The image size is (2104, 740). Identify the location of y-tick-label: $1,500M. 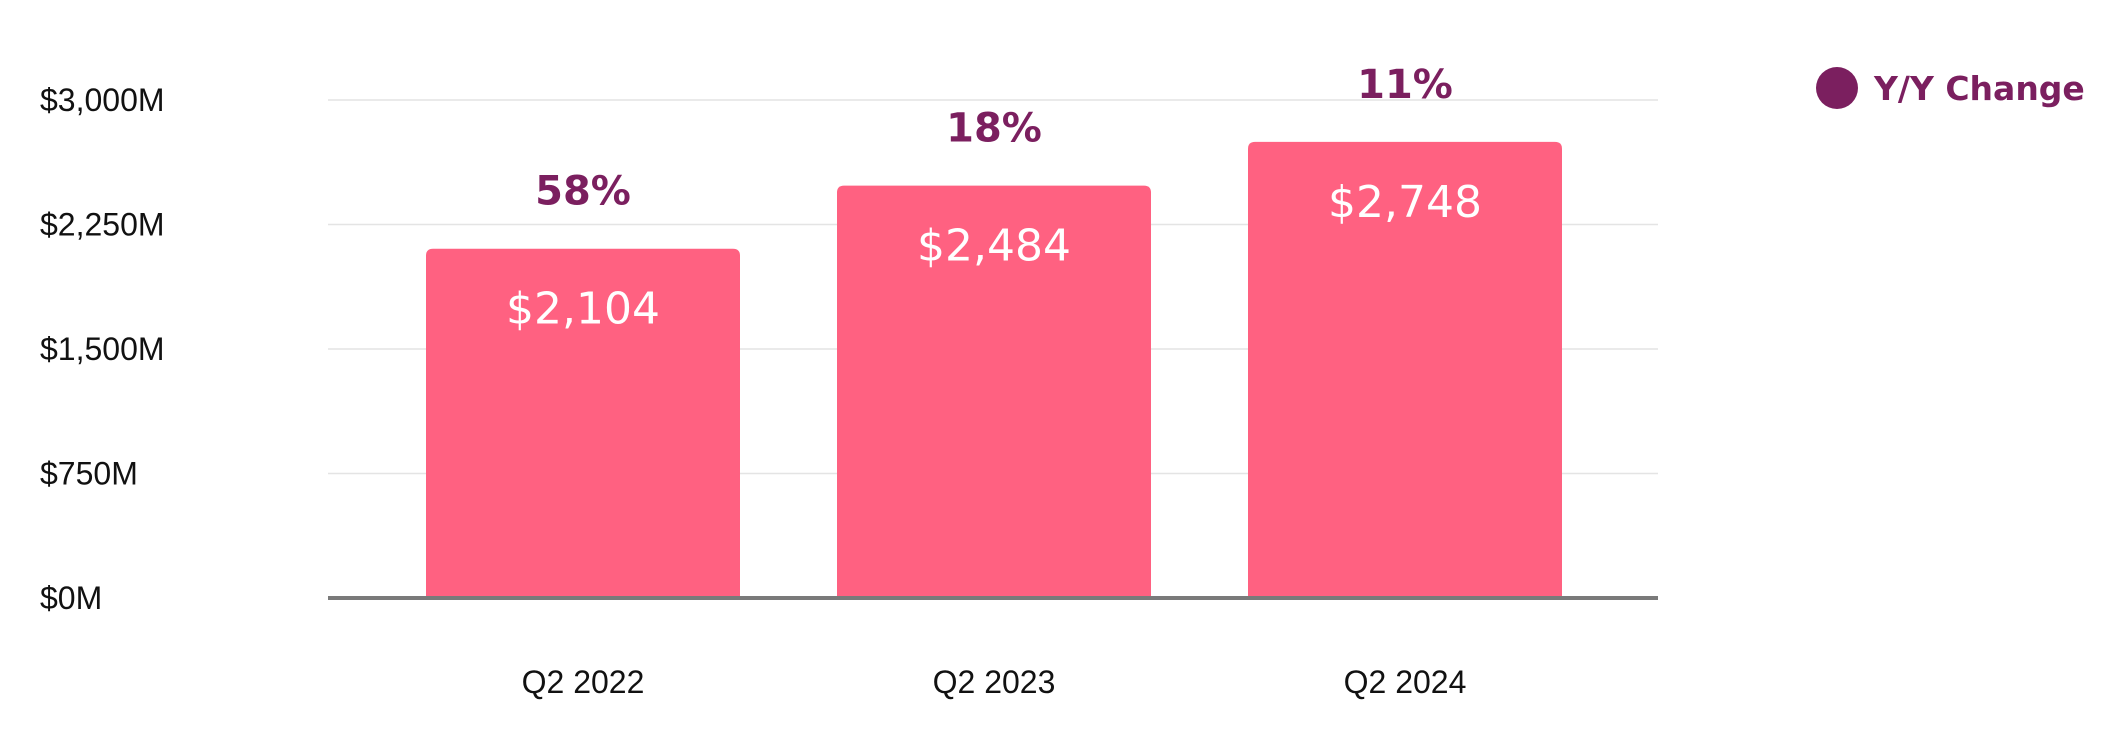
(102, 349).